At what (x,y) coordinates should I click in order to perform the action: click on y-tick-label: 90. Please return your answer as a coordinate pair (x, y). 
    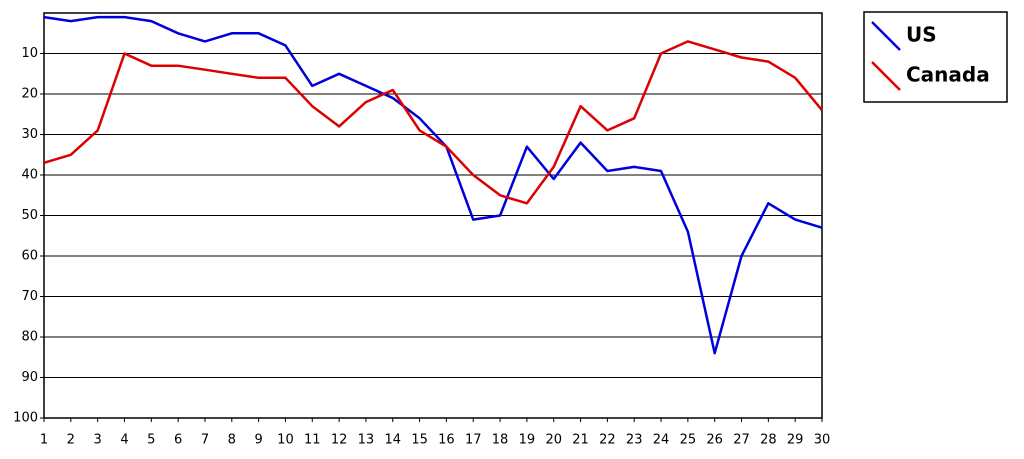
    Looking at the image, I should click on (29, 377).